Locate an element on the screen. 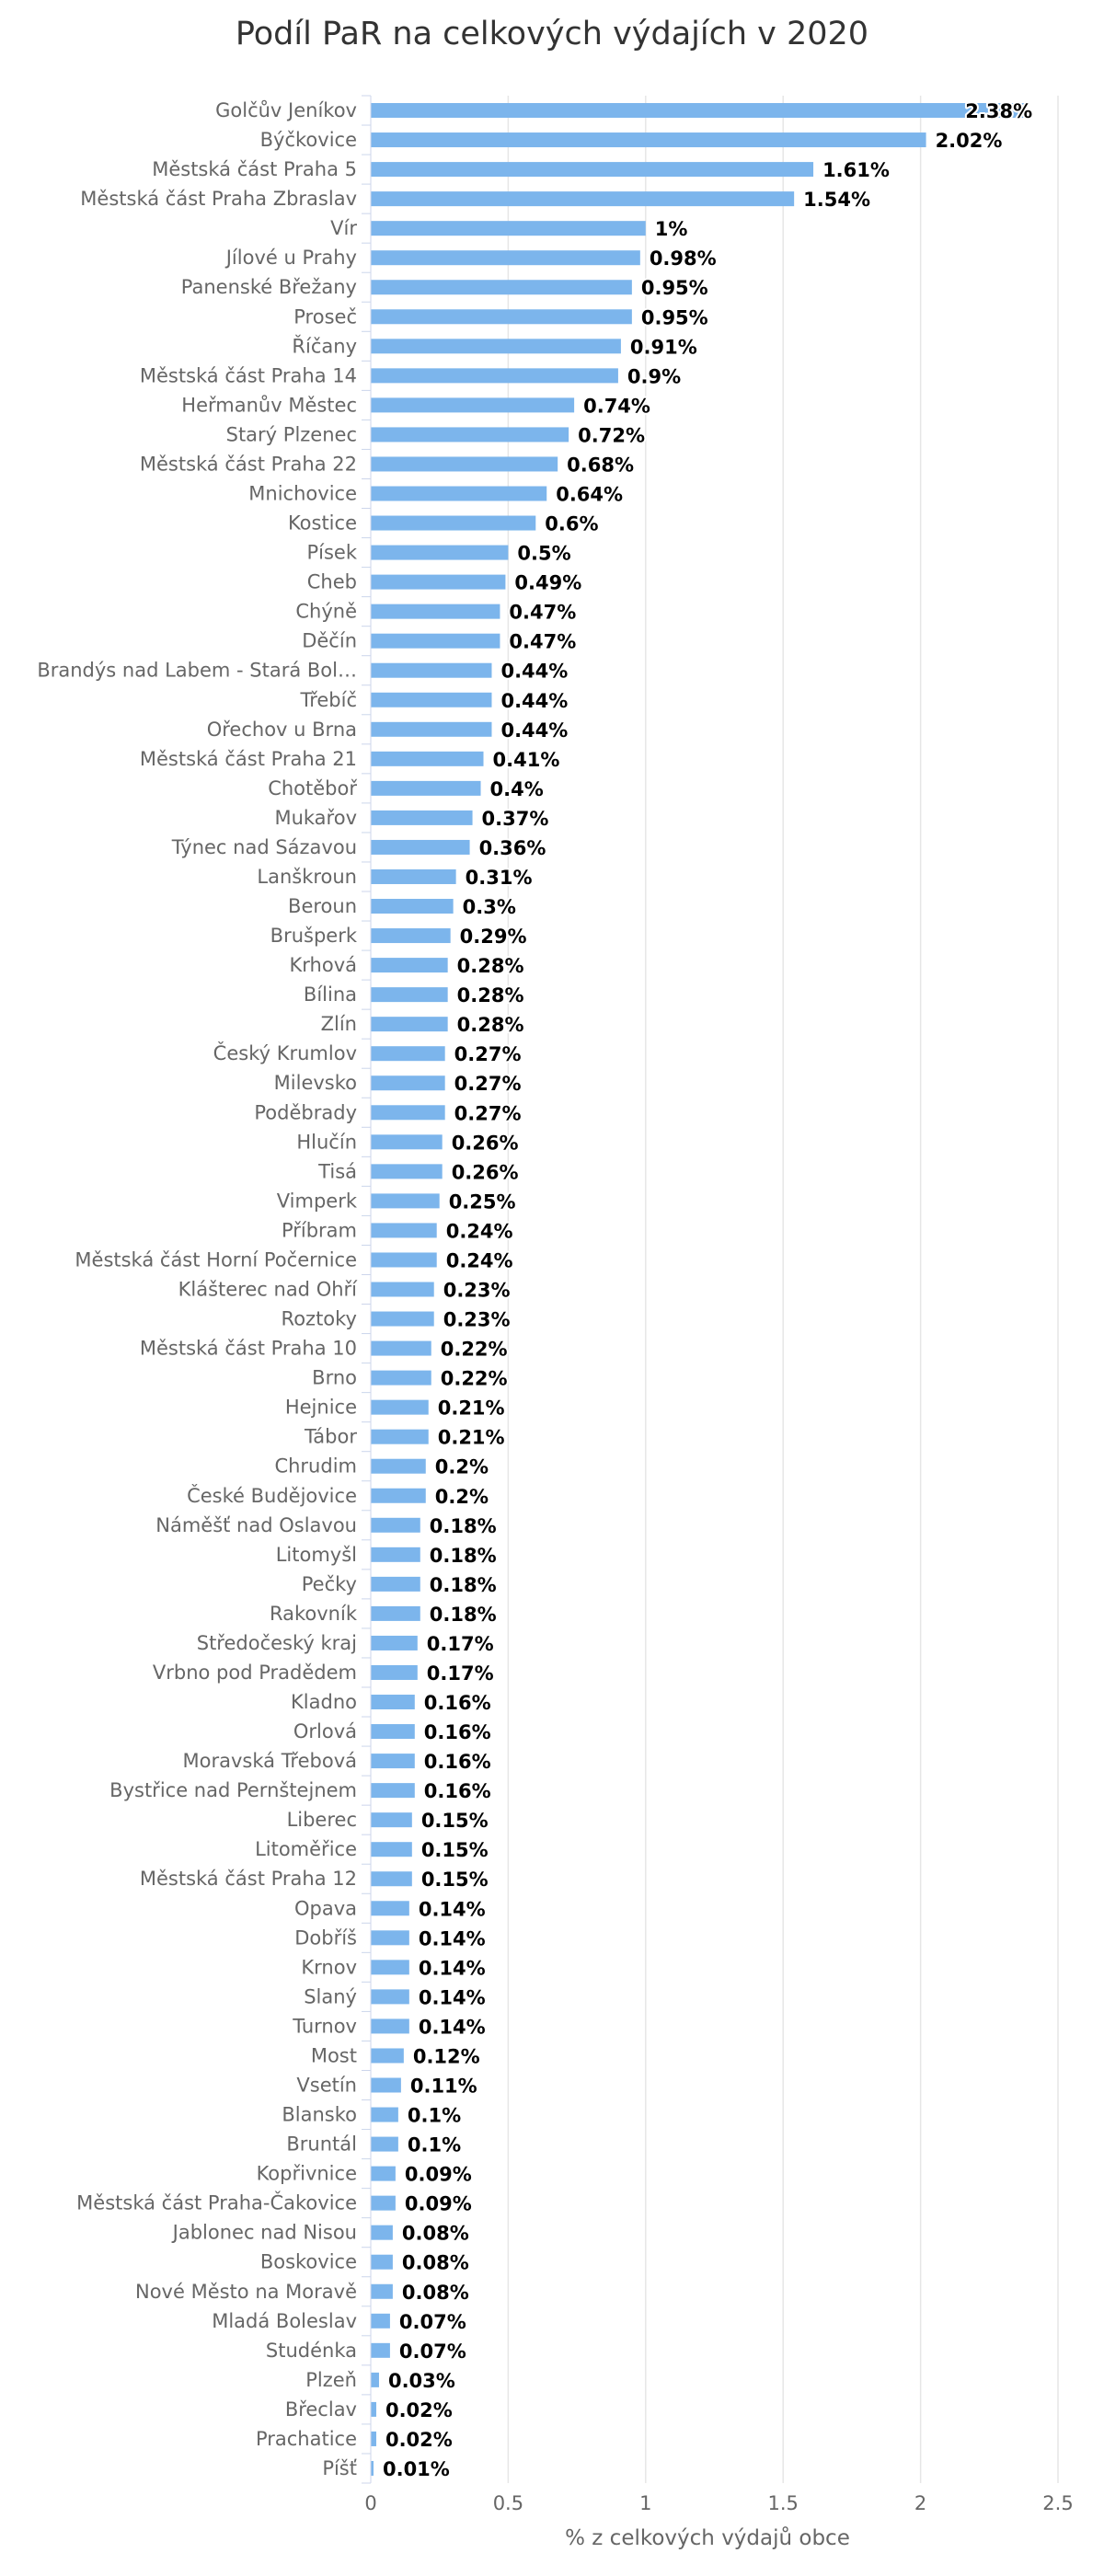 The width and height of the screenshot is (1104, 2576). category-label: Bruntál is located at coordinates (321, 2144).